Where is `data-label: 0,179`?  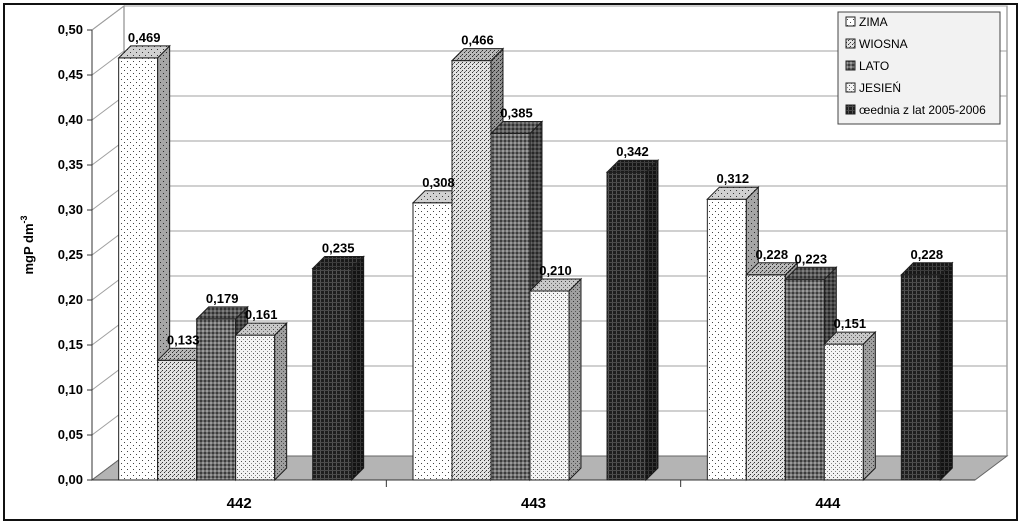
data-label: 0,179 is located at coordinates (222, 298).